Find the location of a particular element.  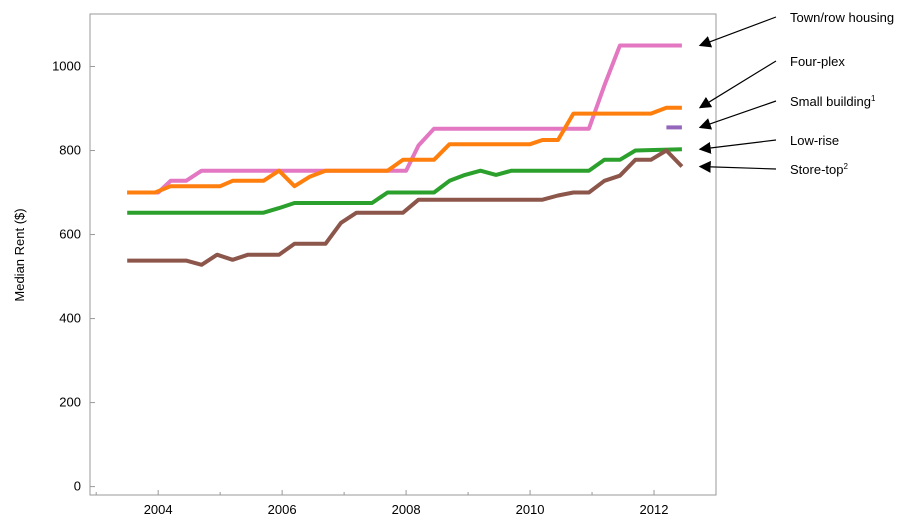

y-tick-label: 400 is located at coordinates (70, 318).